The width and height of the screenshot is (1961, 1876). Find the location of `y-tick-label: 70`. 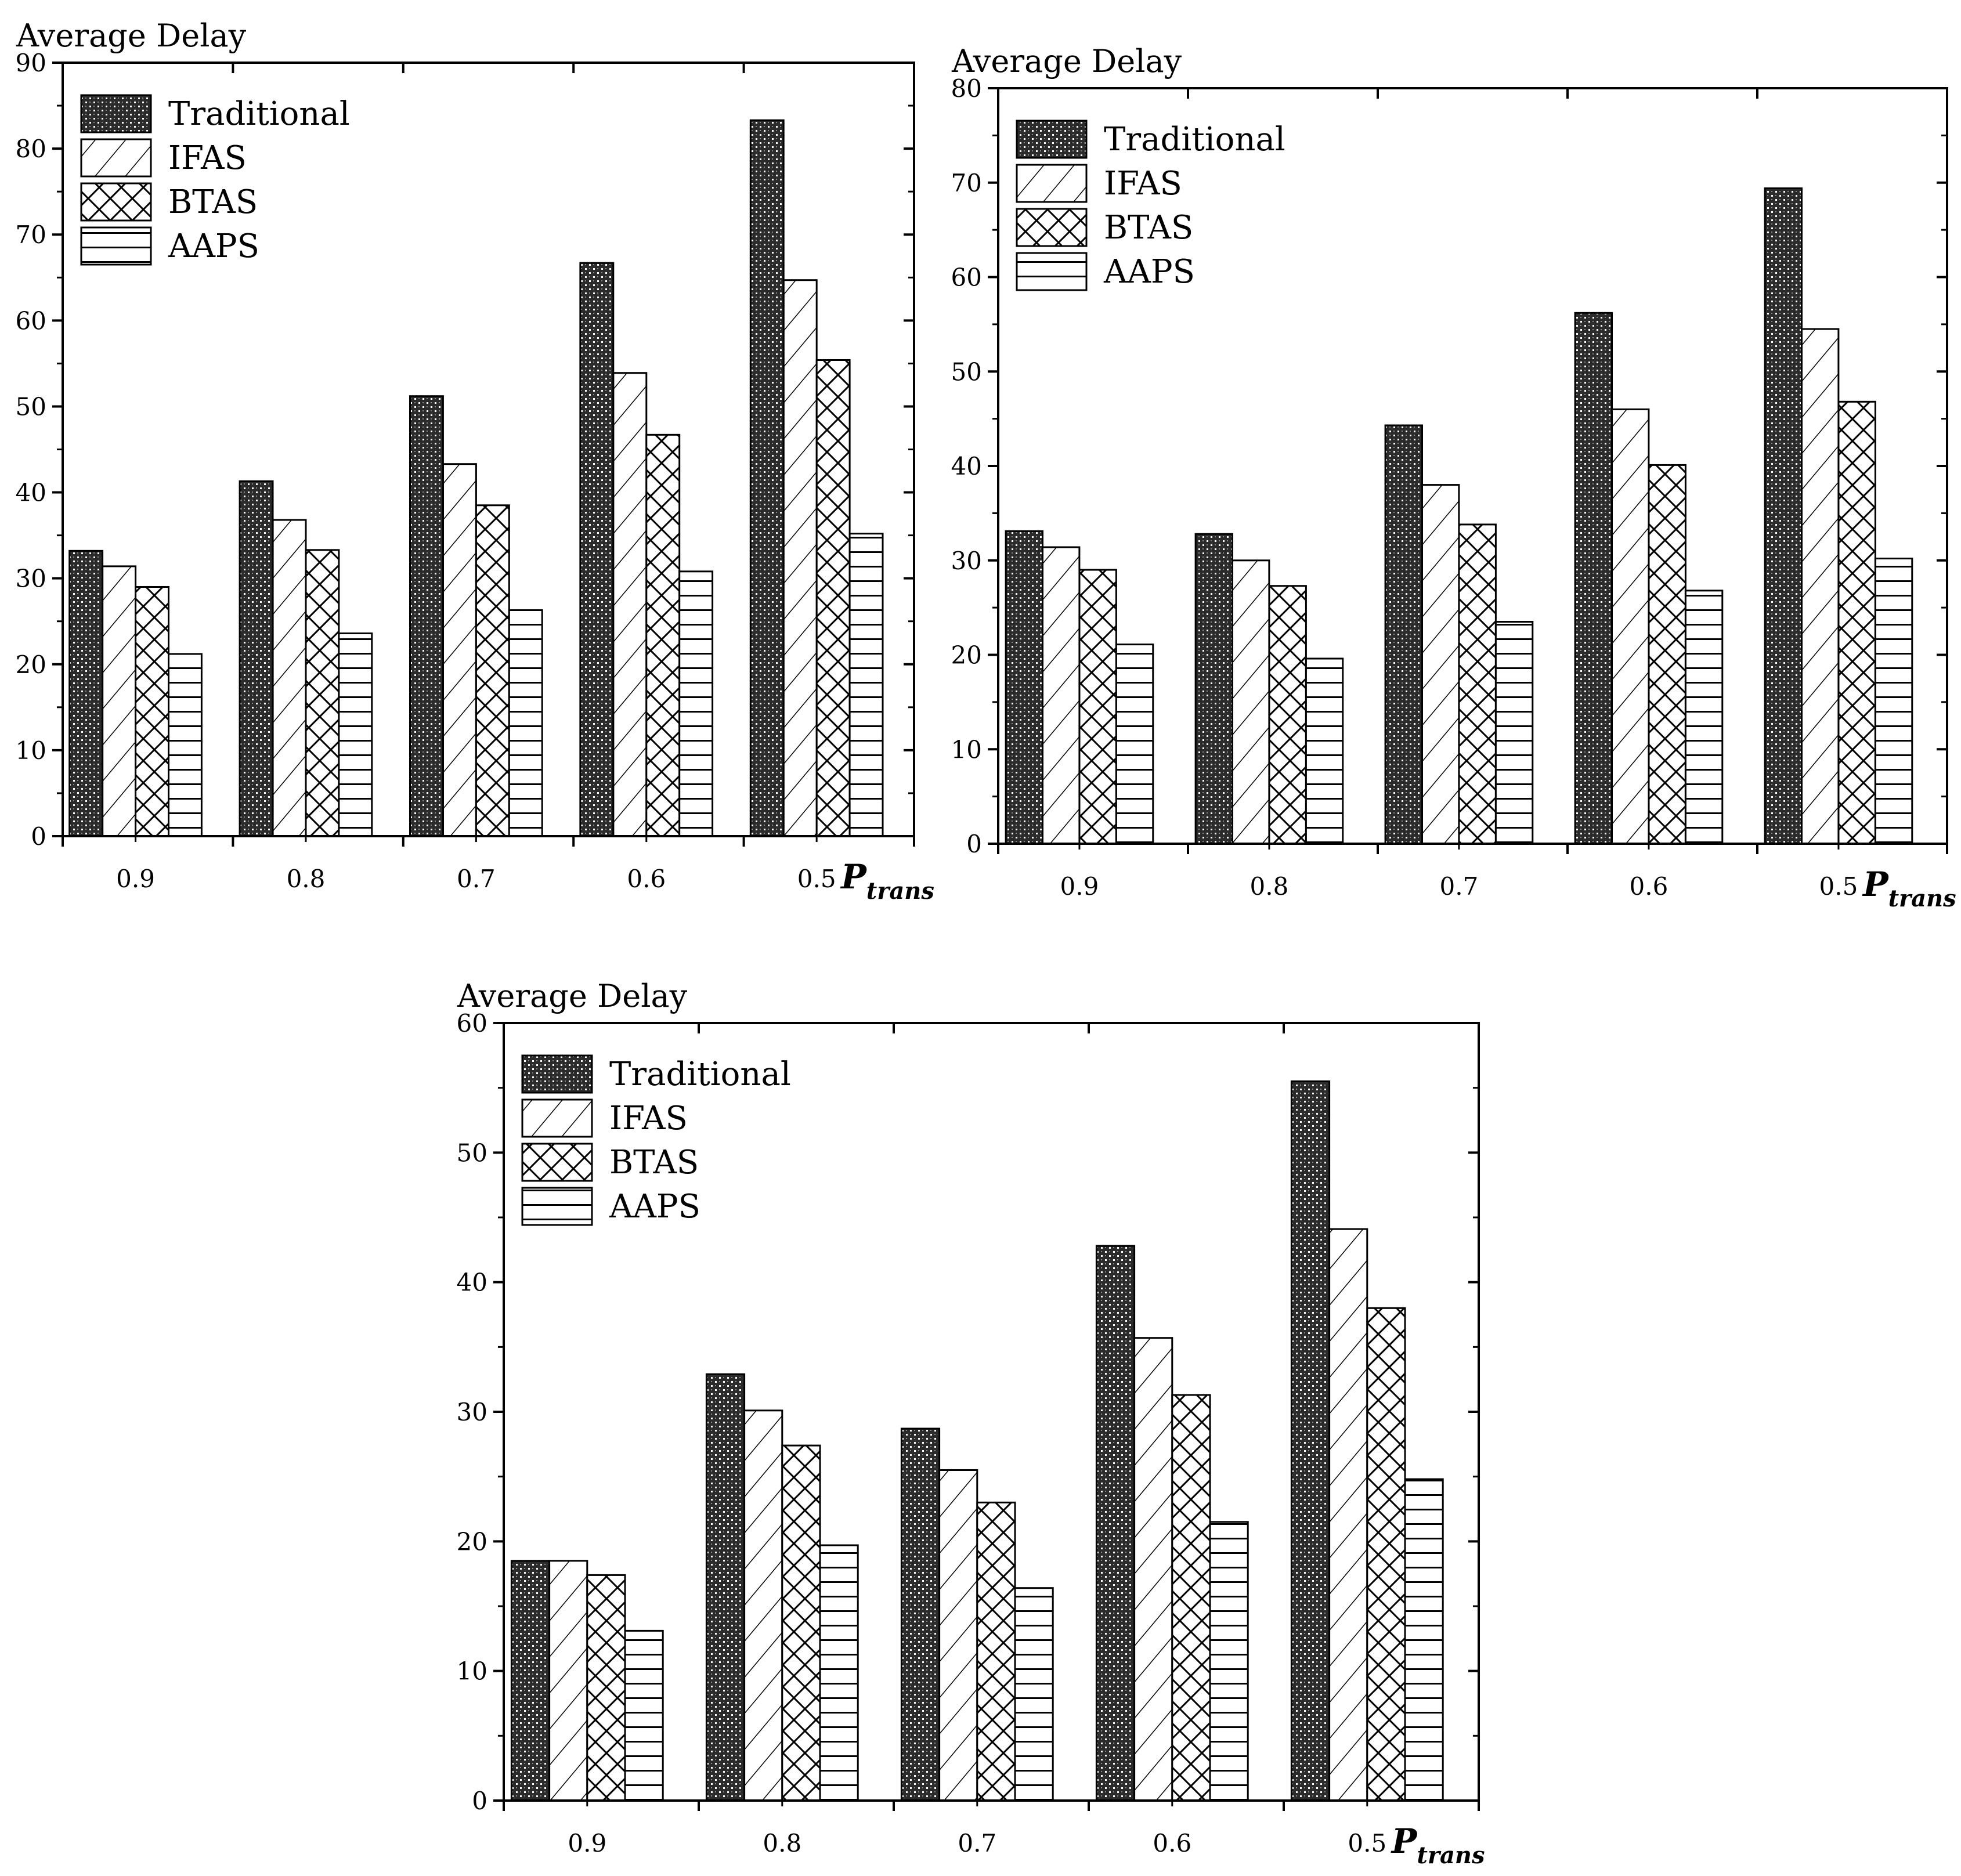

y-tick-label: 70 is located at coordinates (31, 235).